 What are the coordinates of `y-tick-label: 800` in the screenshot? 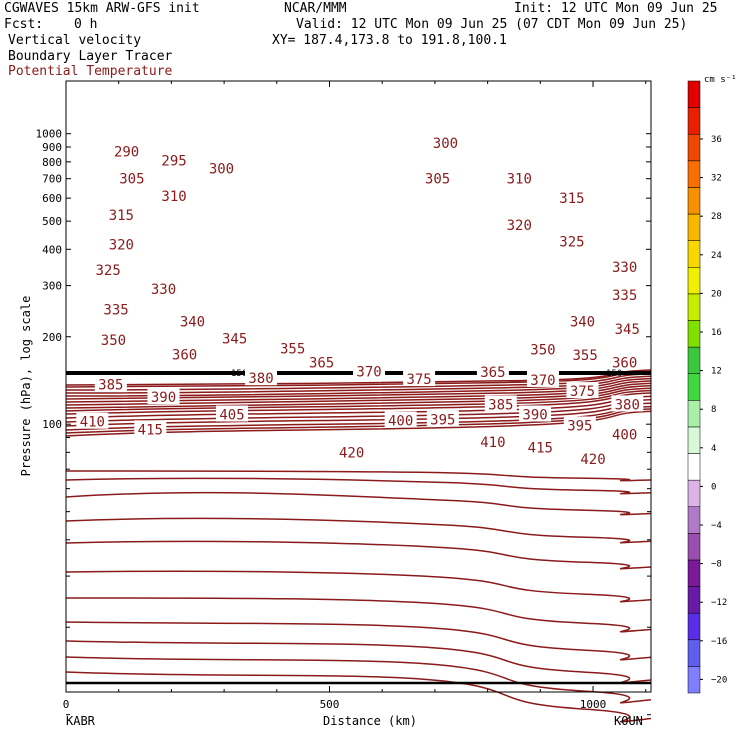 It's located at (52, 162).